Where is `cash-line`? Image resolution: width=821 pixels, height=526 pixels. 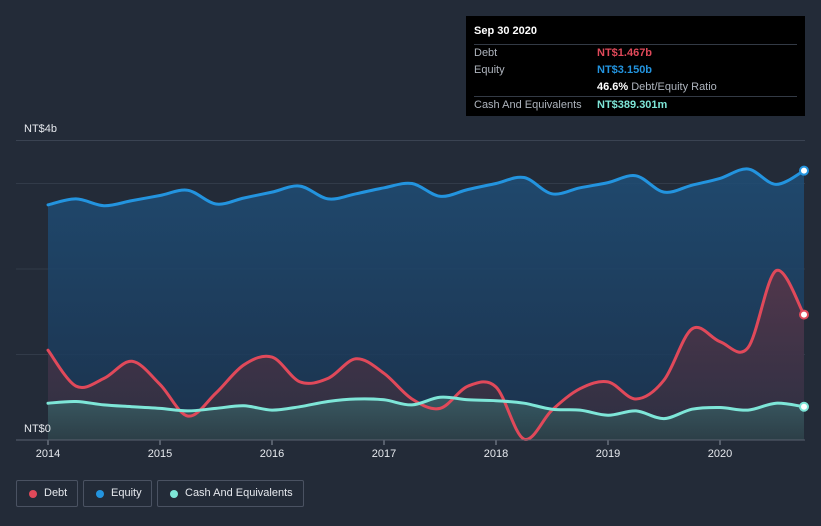 cash-line is located at coordinates (426, 408).